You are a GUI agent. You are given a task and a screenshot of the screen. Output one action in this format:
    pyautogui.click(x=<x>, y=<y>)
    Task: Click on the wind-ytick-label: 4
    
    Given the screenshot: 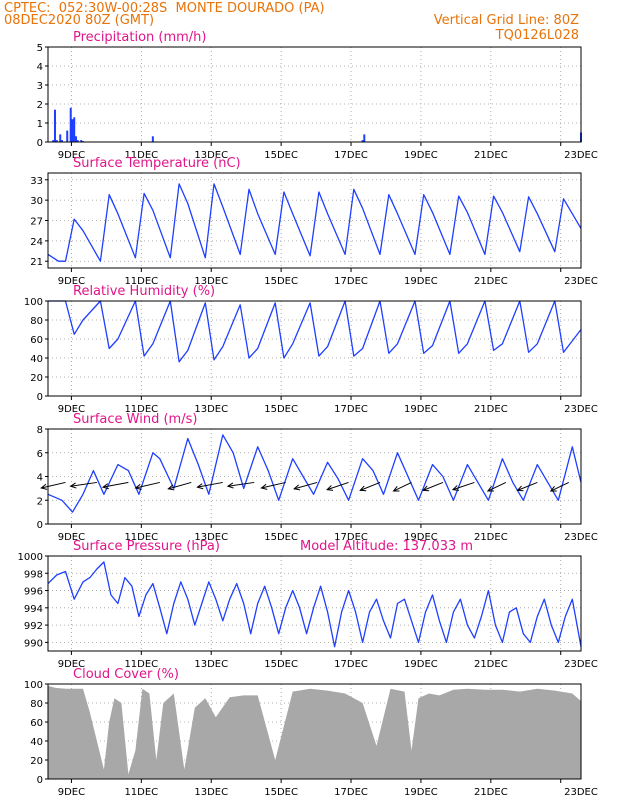 What is the action you would take?
    pyautogui.click(x=40, y=478)
    